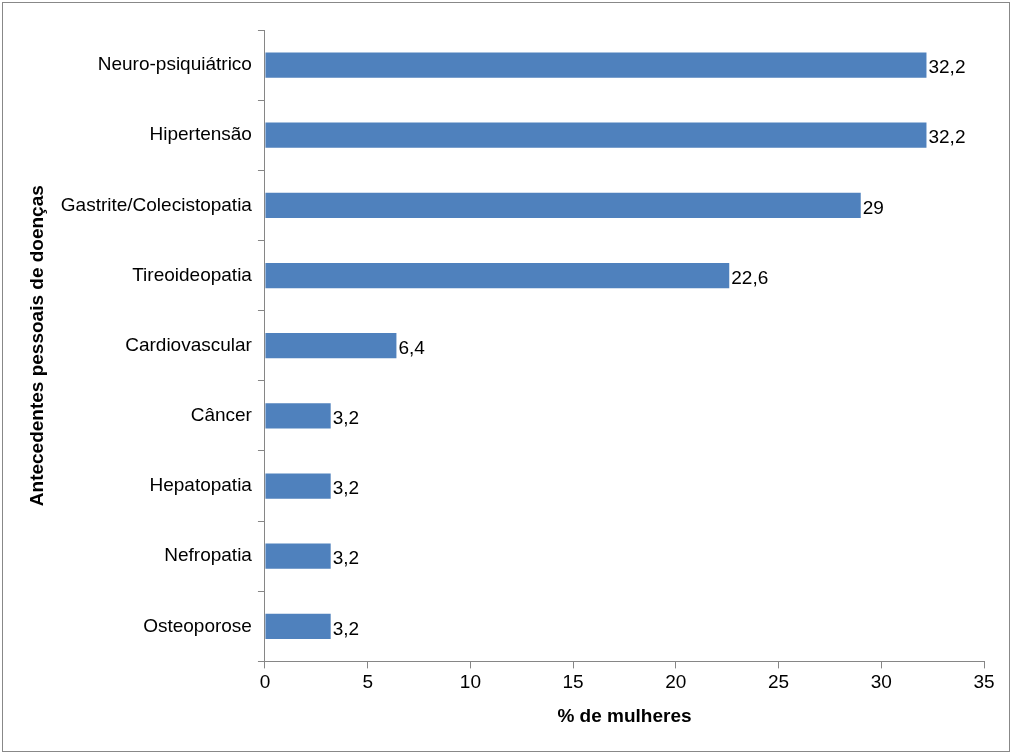  Describe the element at coordinates (221, 415) in the screenshot. I see `y-tick-label: Câncer` at that location.